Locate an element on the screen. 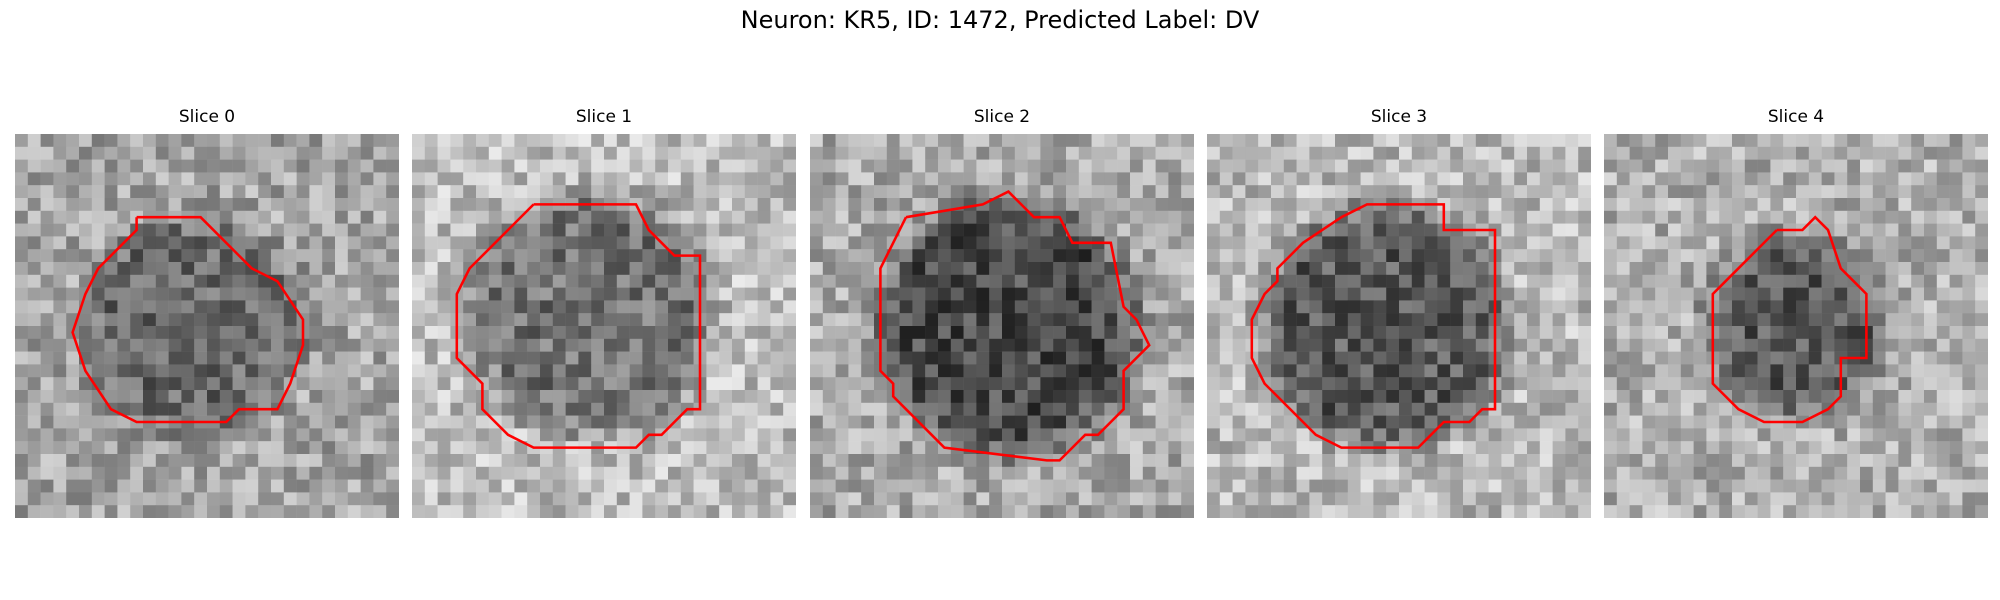 The image size is (2000, 600). slice-panel-4: Slice 4 is located at coordinates (1796, 312).